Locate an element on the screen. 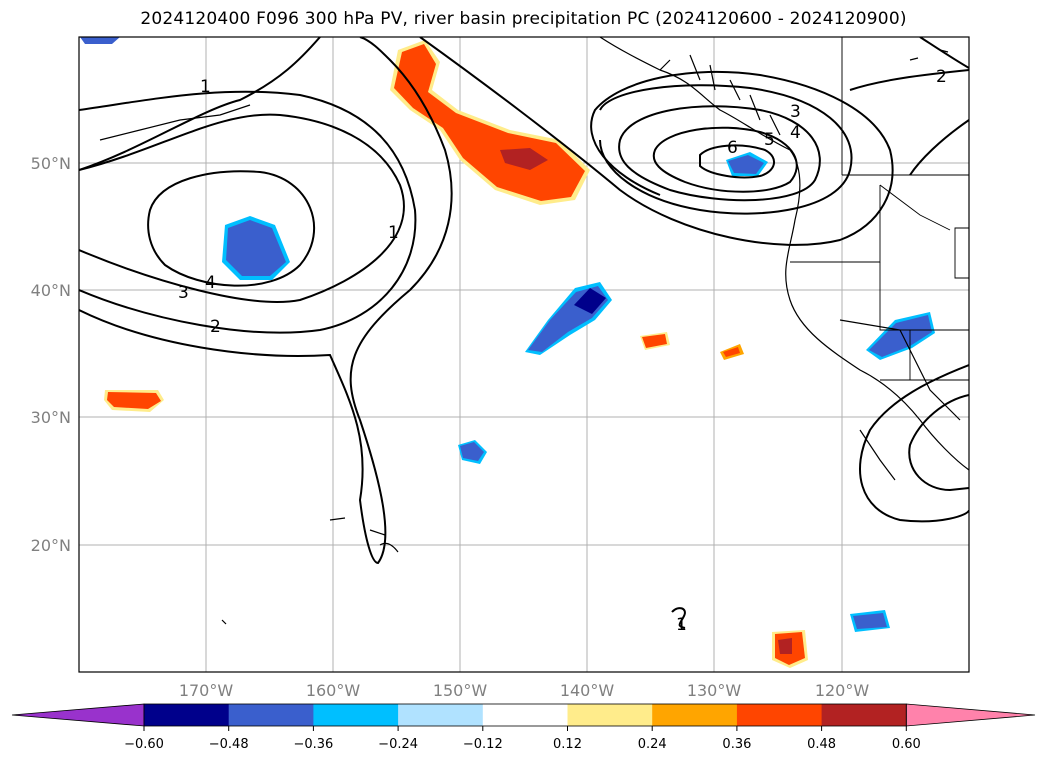 Image resolution: width=1047 pixels, height=765 pixels. contour-label: 6 is located at coordinates (732, 148).